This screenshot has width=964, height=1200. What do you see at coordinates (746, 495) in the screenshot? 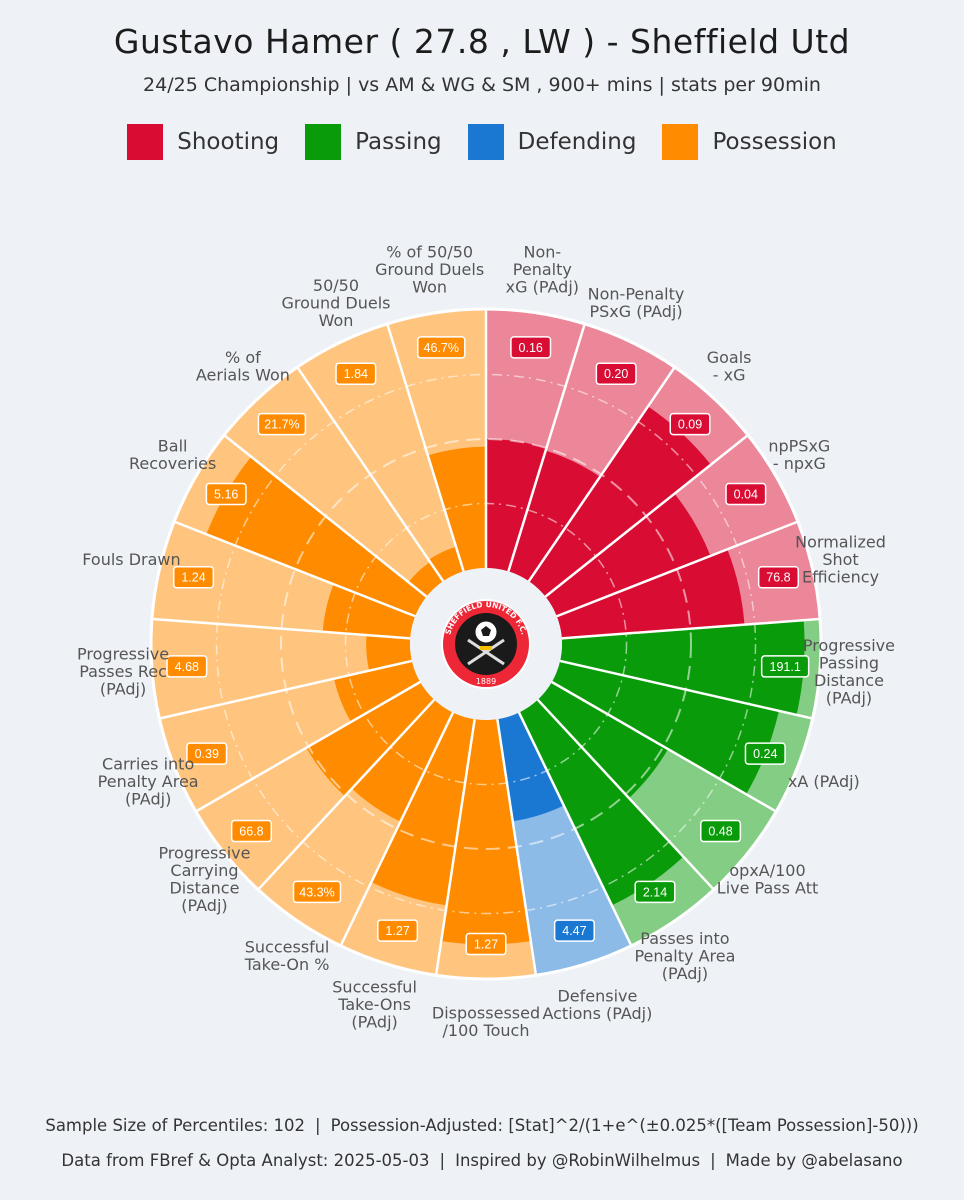
I see `metric-3-value-text: 0.04` at bounding box center [746, 495].